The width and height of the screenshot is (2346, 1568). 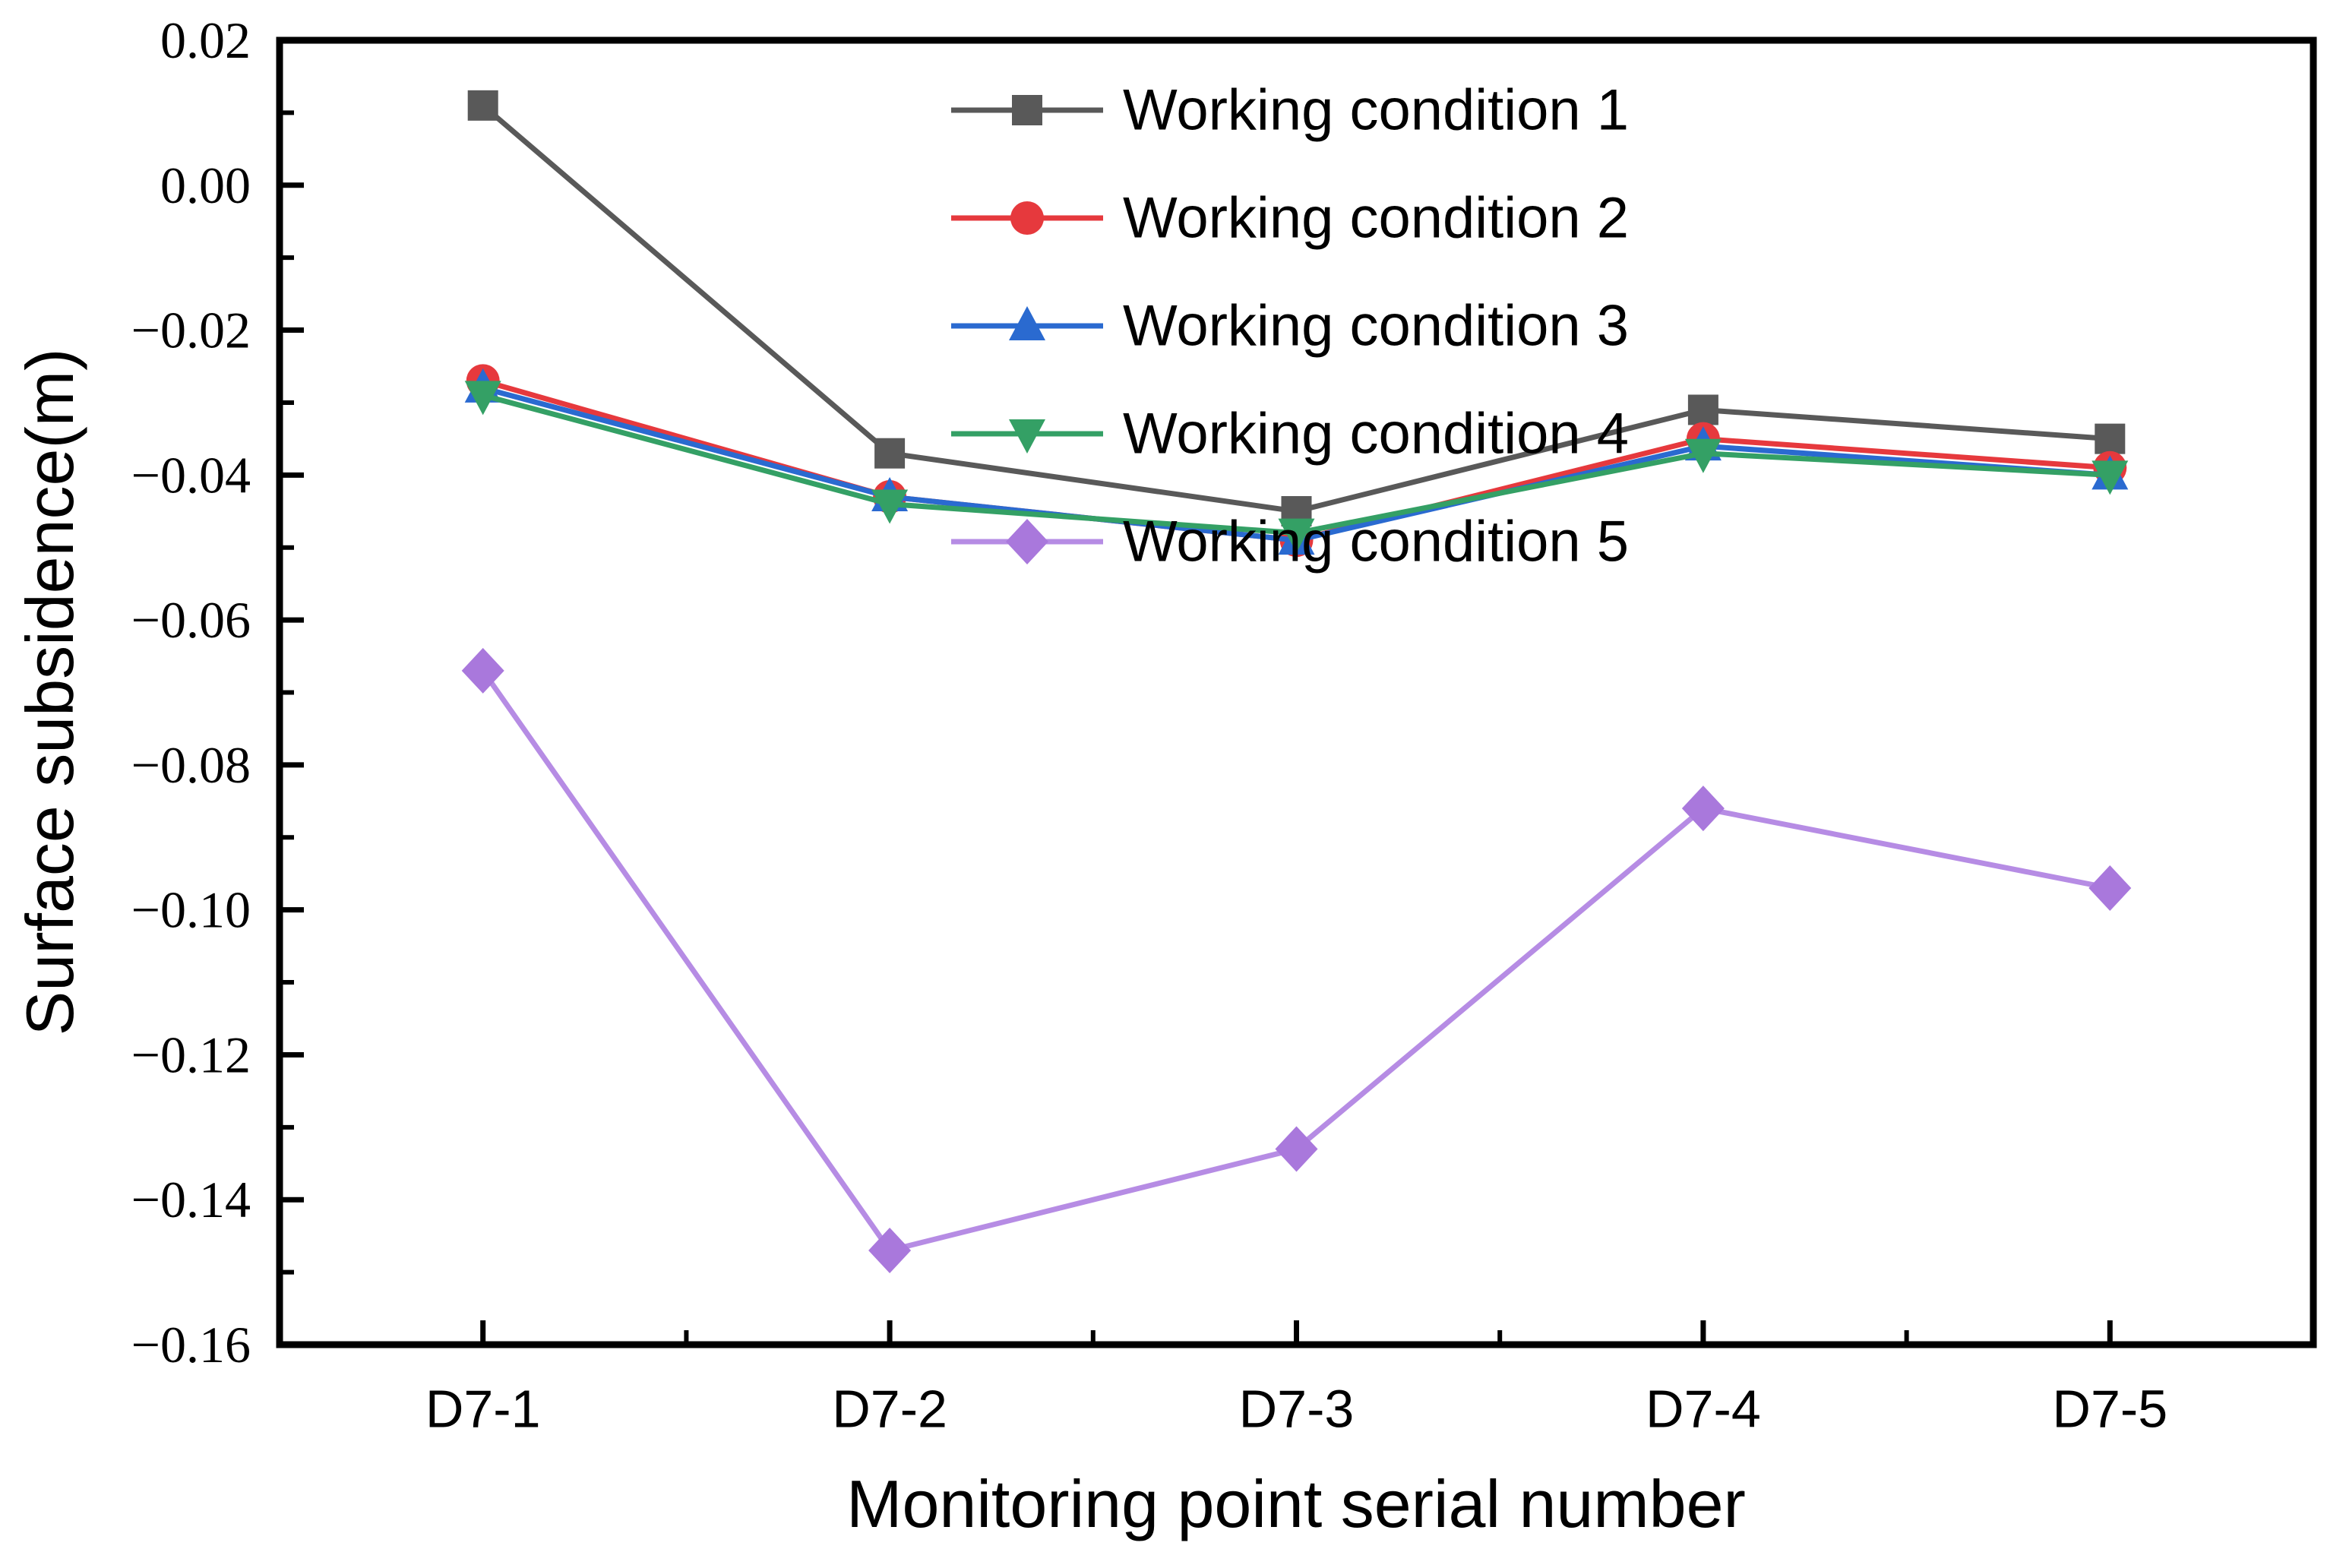 What do you see at coordinates (2109, 1408) in the screenshot?
I see `x-tick-label: D7-5` at bounding box center [2109, 1408].